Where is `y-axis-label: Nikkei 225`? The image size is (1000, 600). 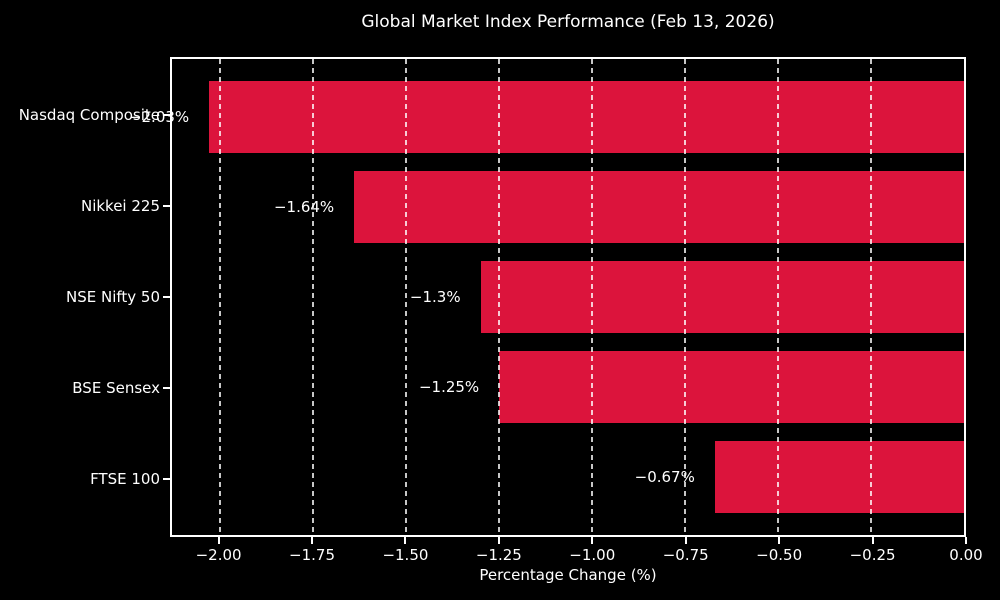
y-axis-label: Nikkei 225 is located at coordinates (120, 206).